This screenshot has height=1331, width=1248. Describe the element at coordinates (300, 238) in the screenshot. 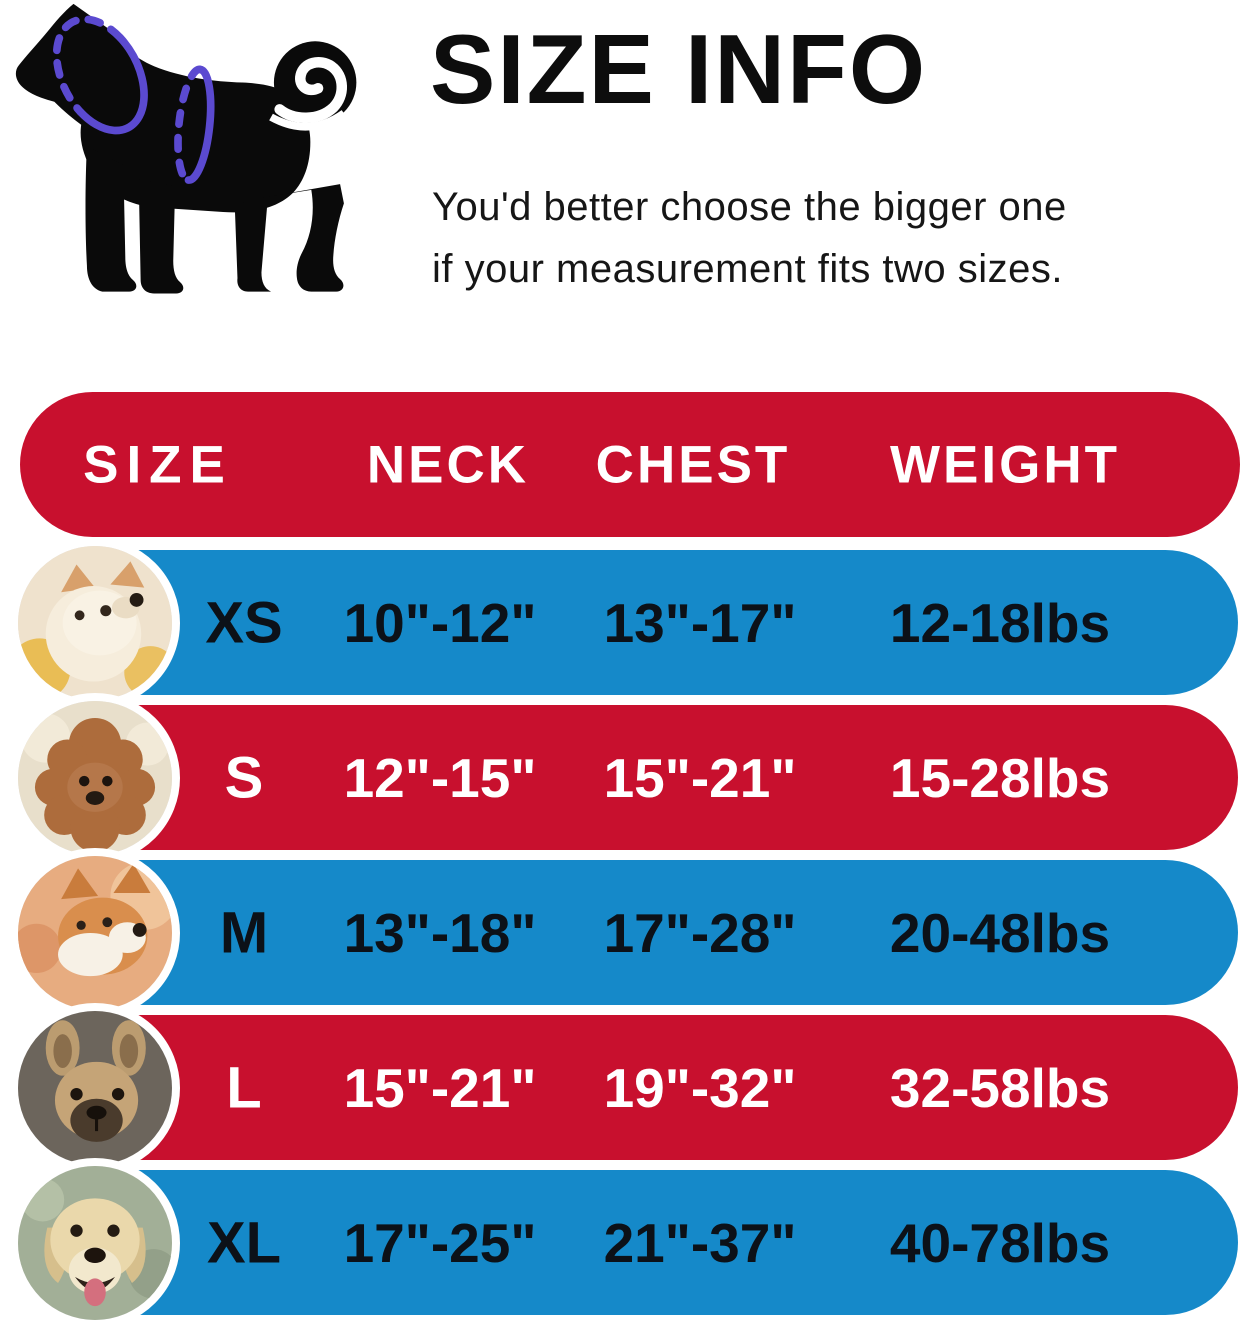

I see `dog-hind-leg` at that location.